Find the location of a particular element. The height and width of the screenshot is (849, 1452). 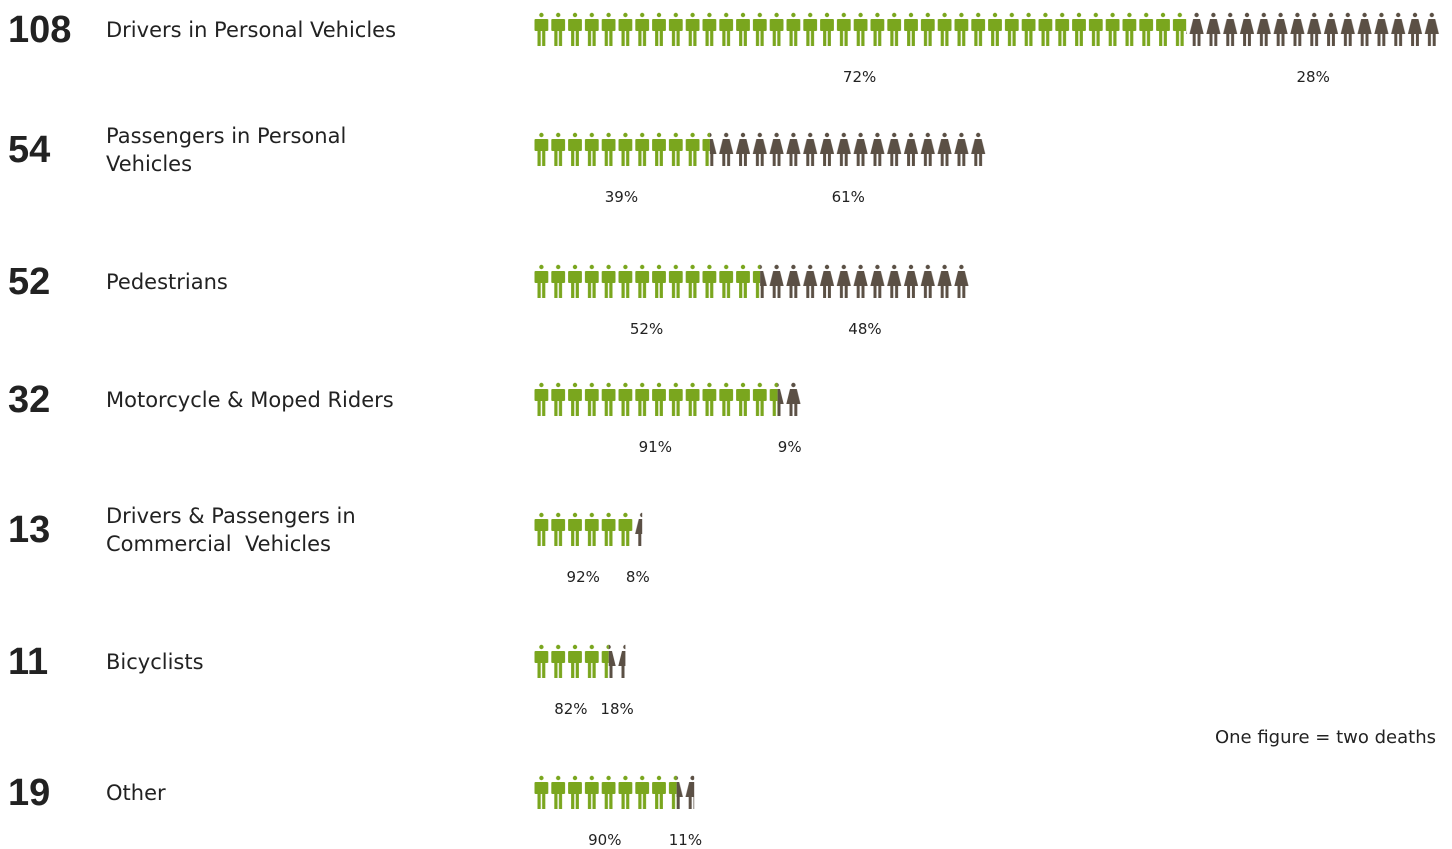

label-line: Other is located at coordinates (136, 793).